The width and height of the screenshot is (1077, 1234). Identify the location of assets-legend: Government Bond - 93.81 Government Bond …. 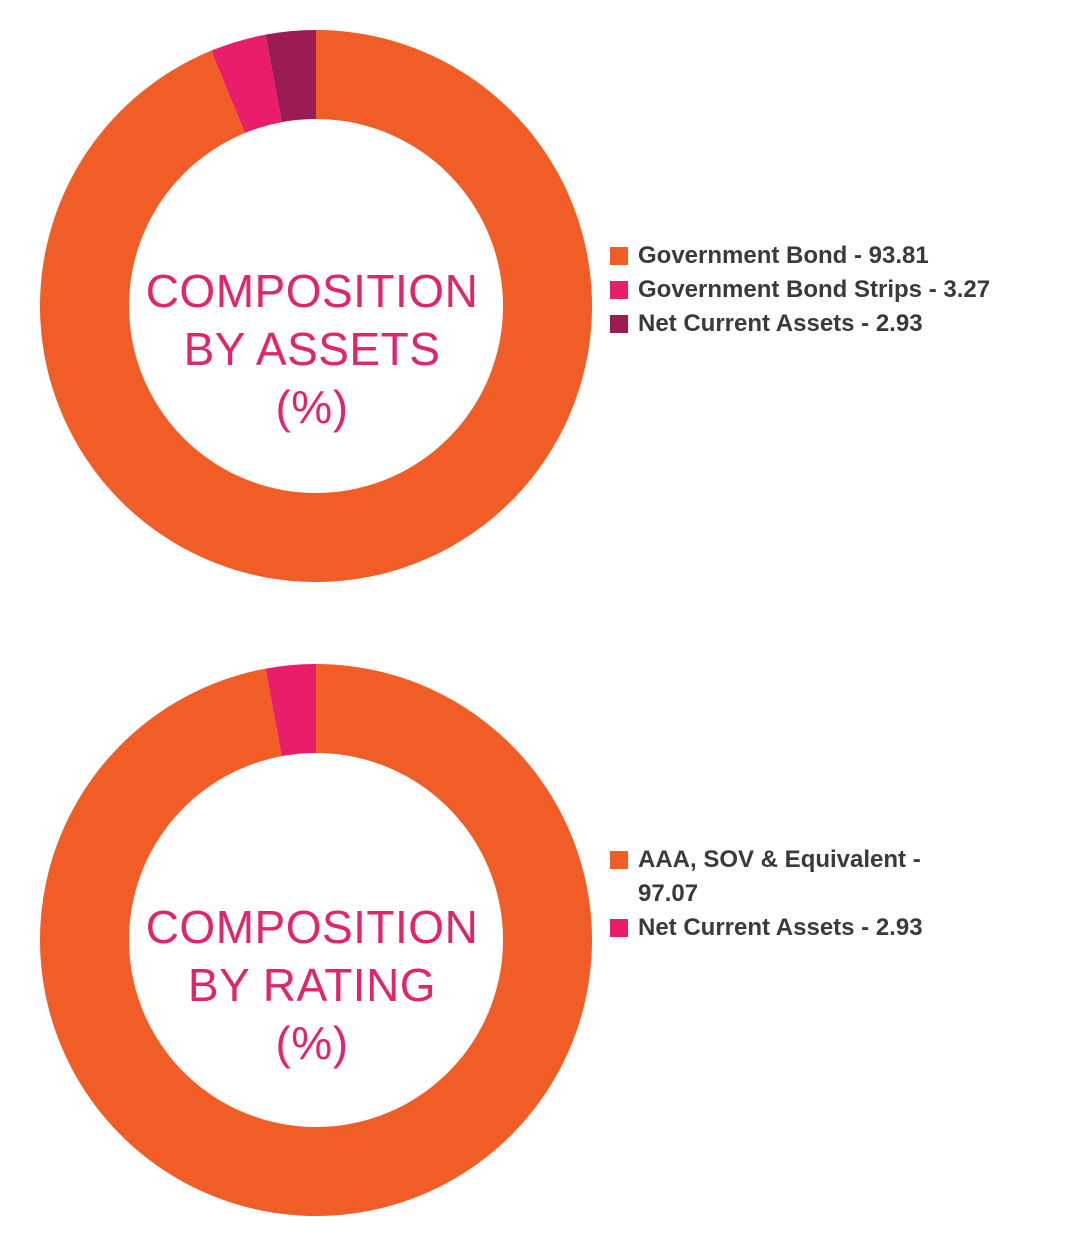
(830, 290).